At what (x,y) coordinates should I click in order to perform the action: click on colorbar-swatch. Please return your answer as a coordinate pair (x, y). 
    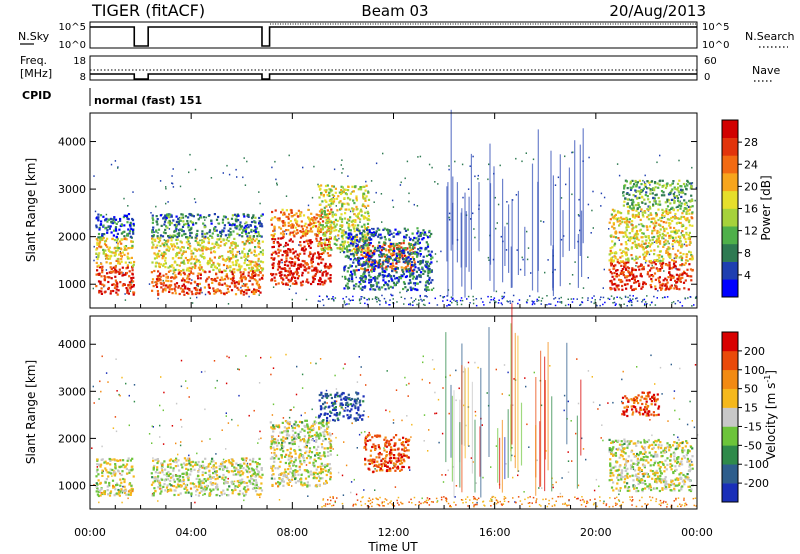
    Looking at the image, I should click on (730, 182).